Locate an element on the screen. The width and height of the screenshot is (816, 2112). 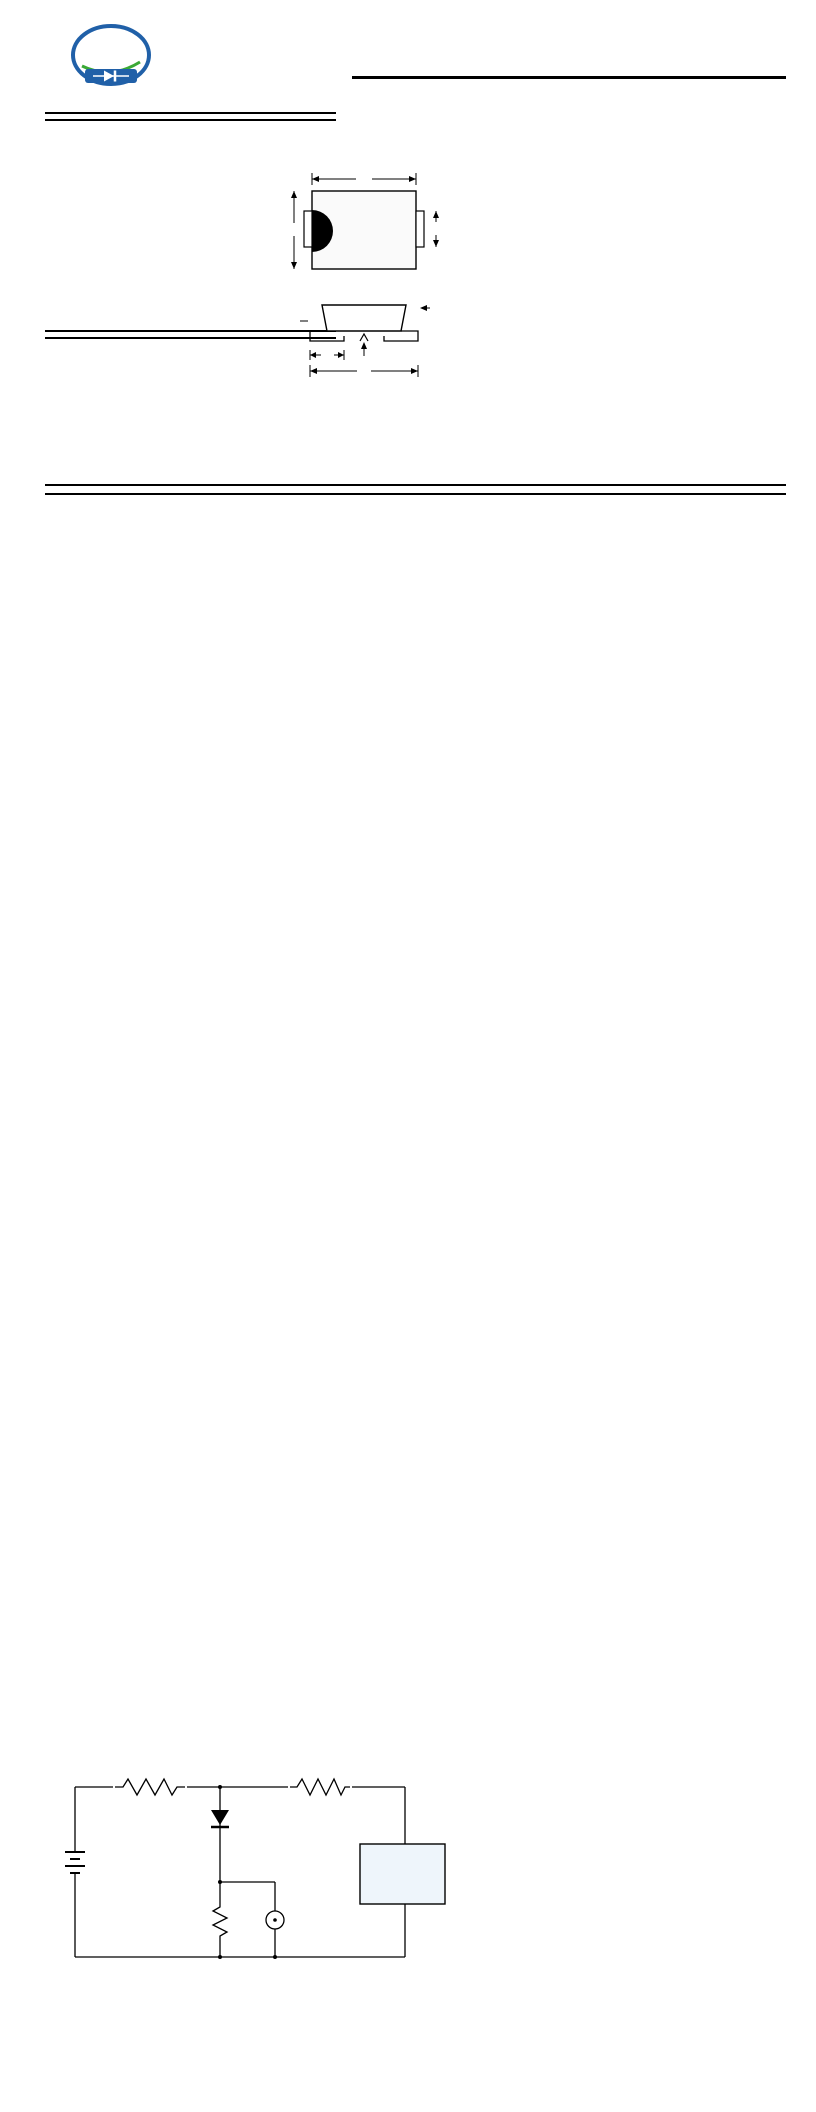
logo is located at coordinates (156, 60).